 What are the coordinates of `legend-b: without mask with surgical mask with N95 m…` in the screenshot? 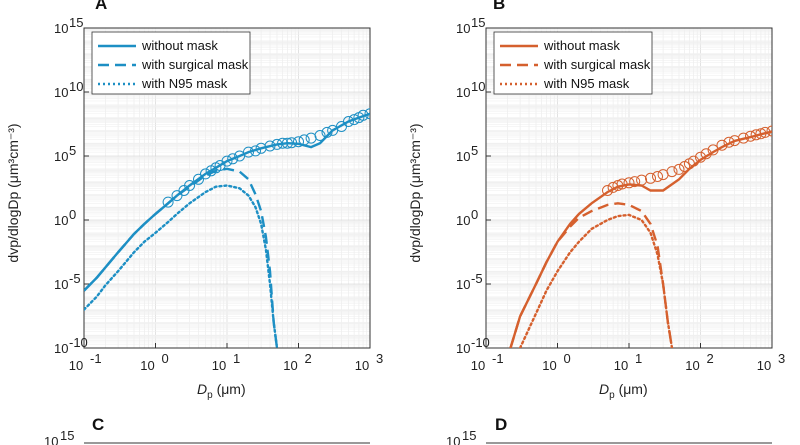 It's located at (573, 63).